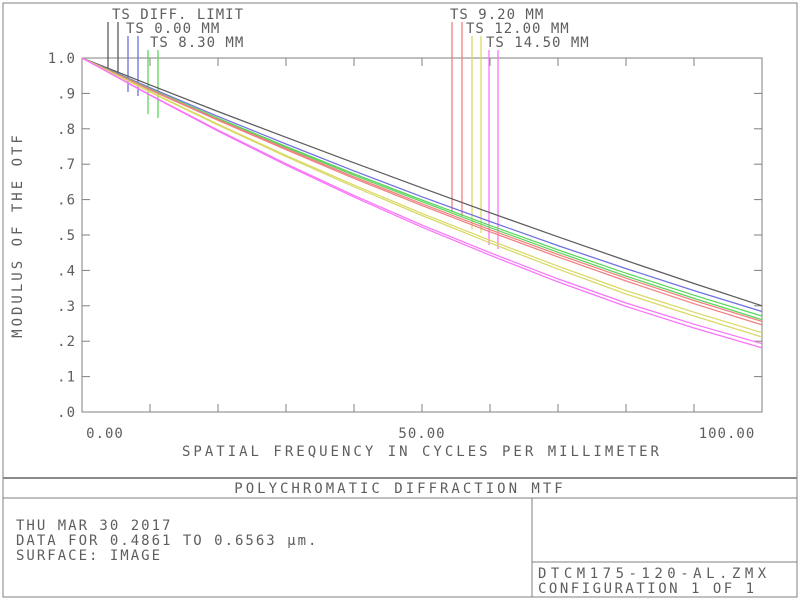 The width and height of the screenshot is (800, 600). Describe the element at coordinates (62, 59) in the screenshot. I see `y-tick-label: 1.0` at that location.